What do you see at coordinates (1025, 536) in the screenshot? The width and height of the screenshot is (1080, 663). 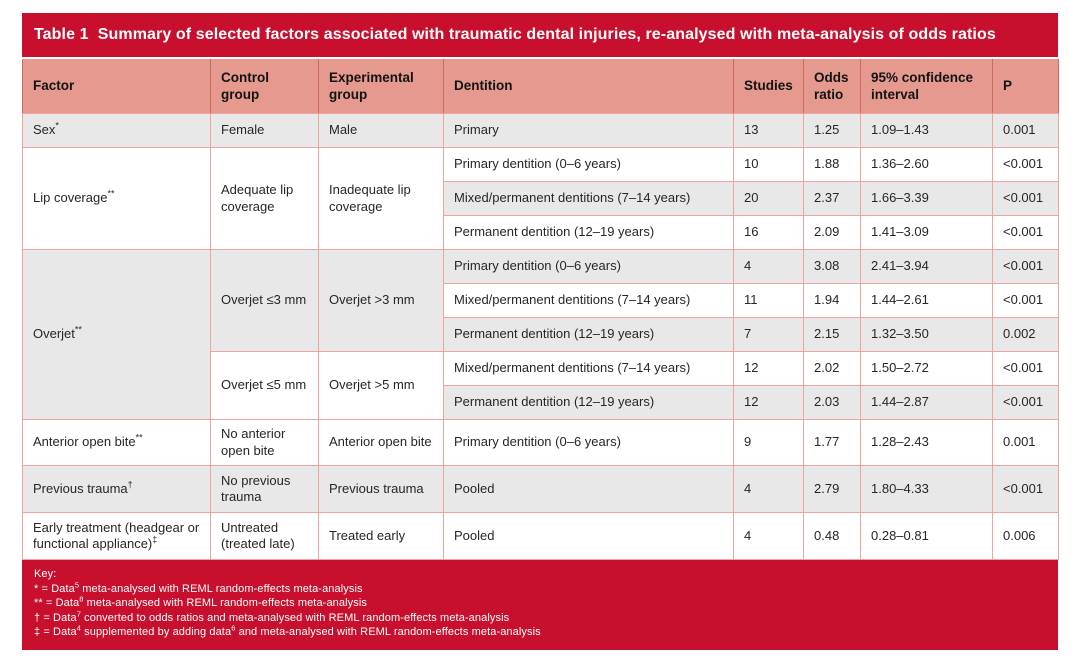 I see `table-cell: 0.006` at bounding box center [1025, 536].